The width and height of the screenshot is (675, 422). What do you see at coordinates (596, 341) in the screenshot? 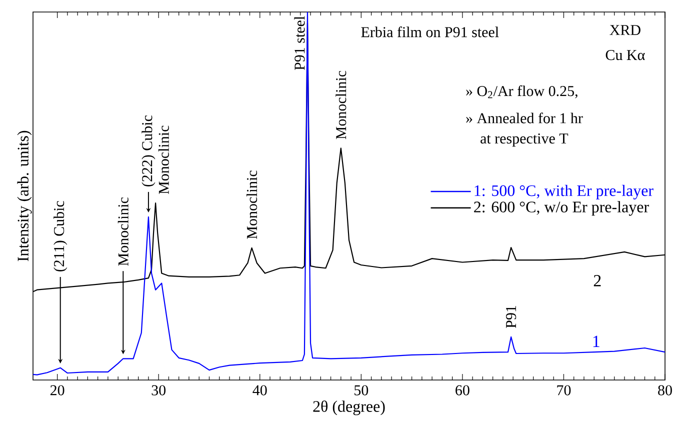
I see `annotation: 1` at bounding box center [596, 341].